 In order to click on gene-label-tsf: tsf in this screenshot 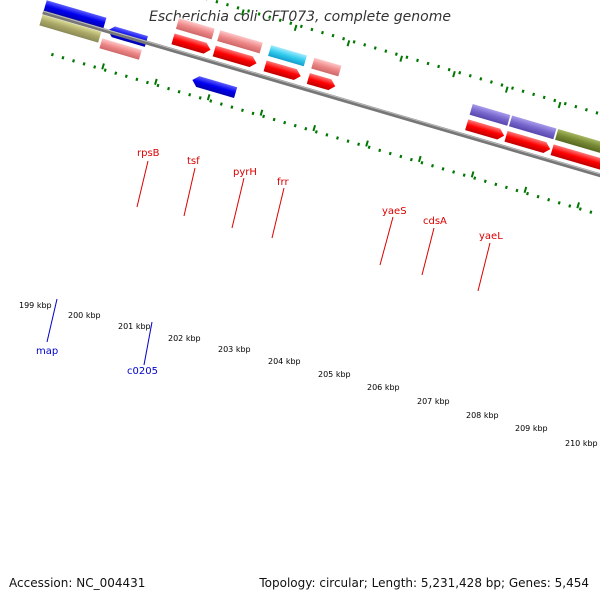, I will do `click(193, 161)`.